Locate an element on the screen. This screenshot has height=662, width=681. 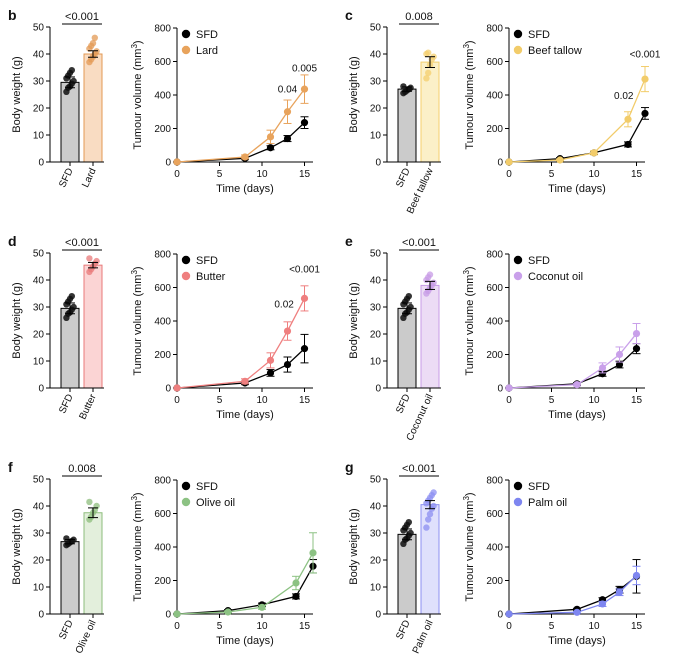
x-tick-label: Olive oil is located at coordinates (86, 637).